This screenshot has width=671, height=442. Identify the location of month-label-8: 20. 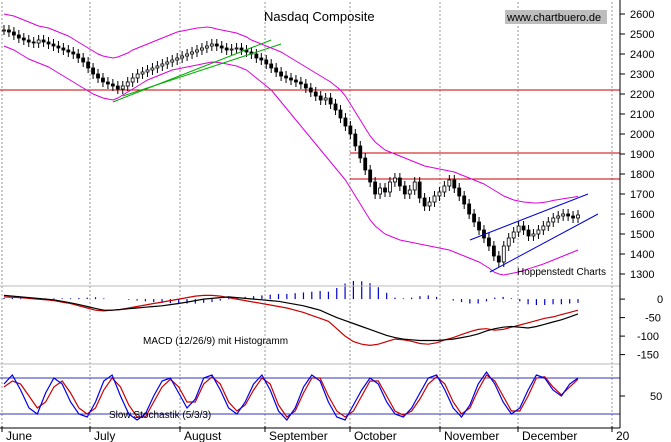
(623, 435).